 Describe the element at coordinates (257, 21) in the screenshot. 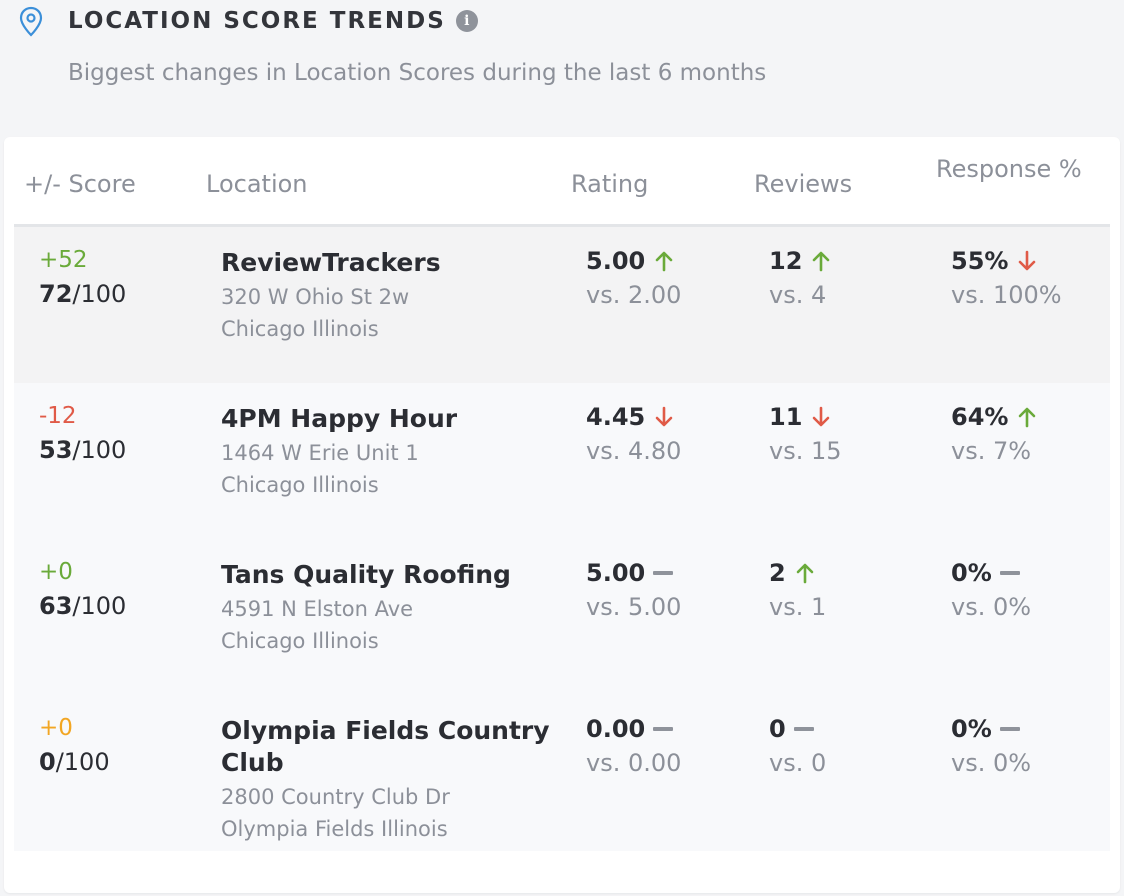

I see `widget-title: LOCATION SCORE TRENDS` at that location.